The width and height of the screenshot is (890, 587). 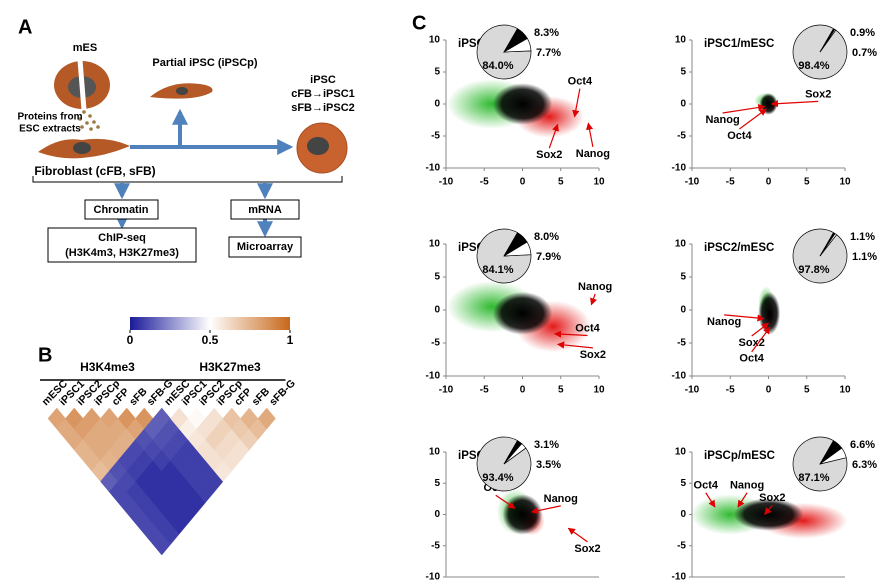 What do you see at coordinates (94, 171) in the screenshot?
I see `label: Fibroblast (cFB, sFB)` at bounding box center [94, 171].